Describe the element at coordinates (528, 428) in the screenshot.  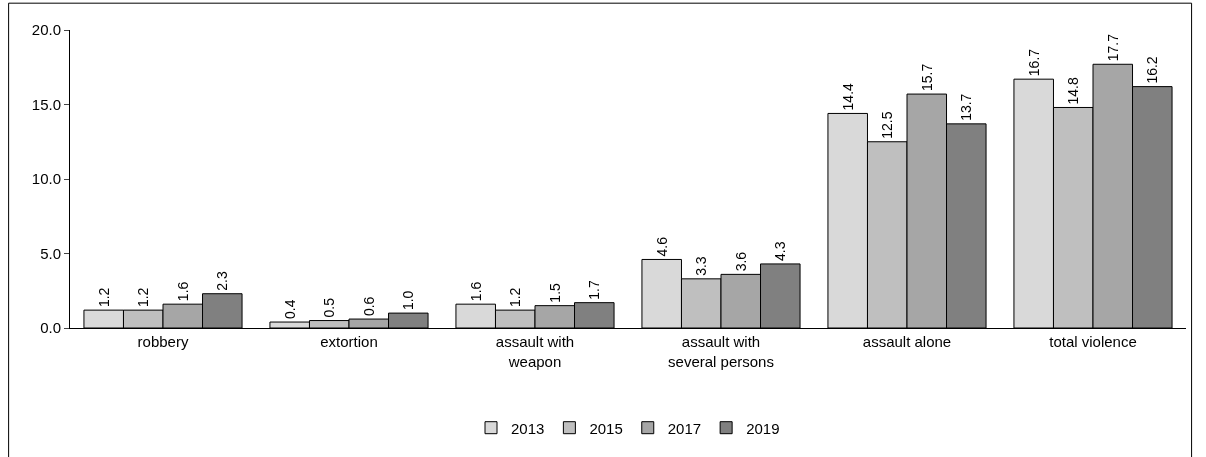
I see `legend-label: 2013` at that location.